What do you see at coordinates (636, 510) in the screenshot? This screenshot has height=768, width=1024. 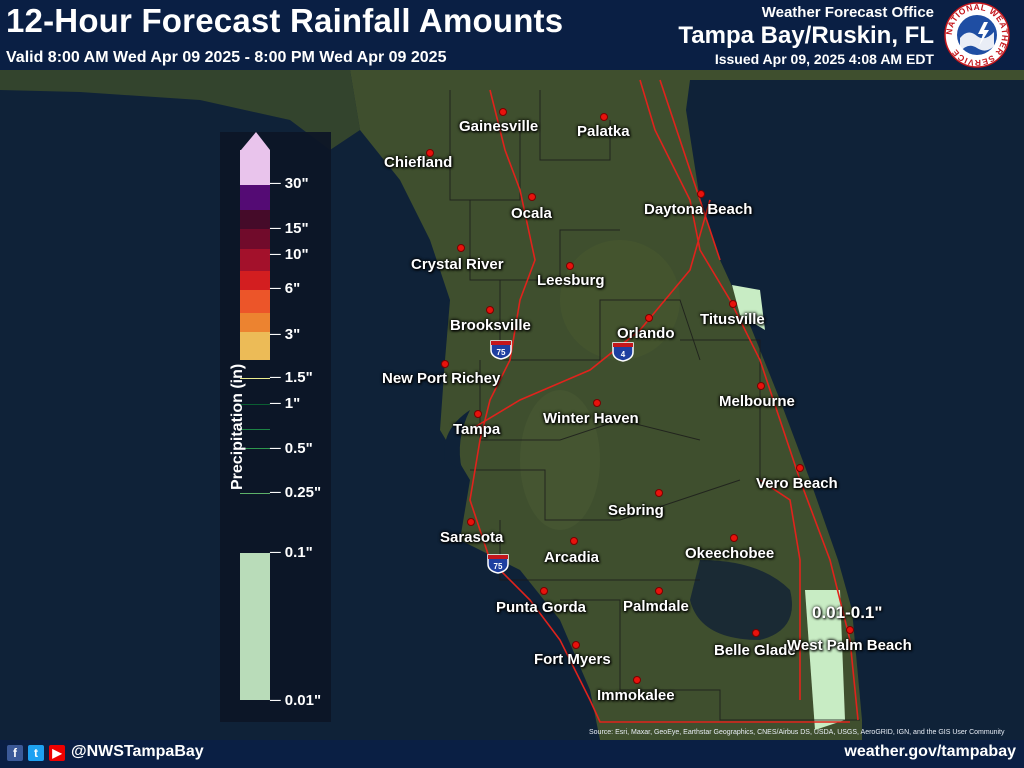 I see `city-label: Sebring` at bounding box center [636, 510].